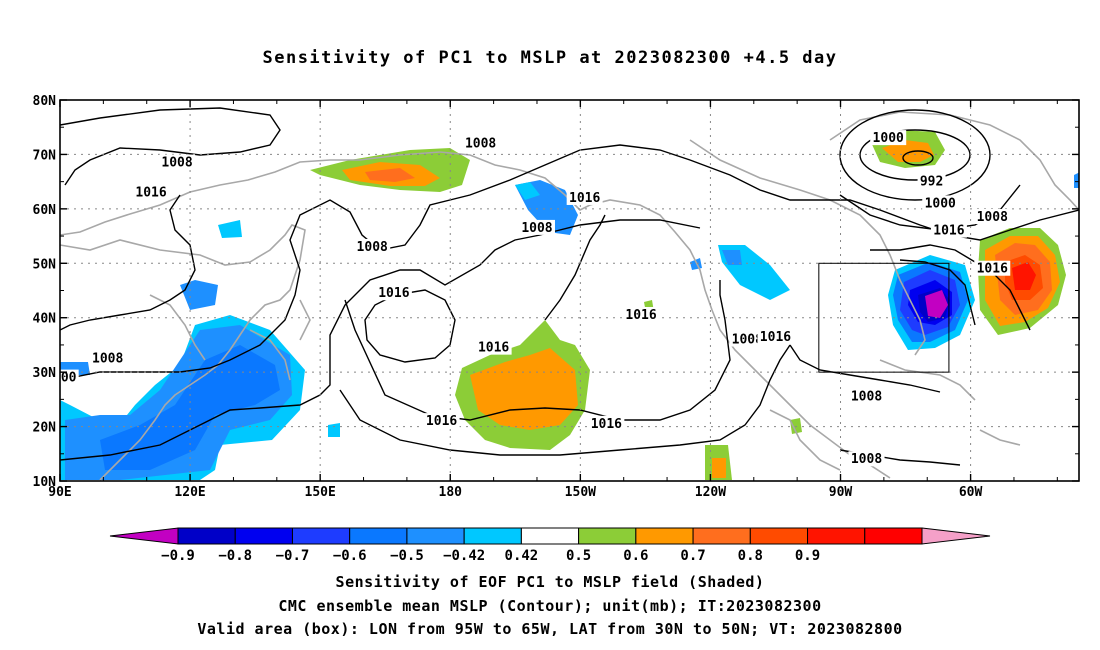 The width and height of the screenshot is (1100, 650). Describe the element at coordinates (45, 210) in the screenshot. I see `lat-label: 60N` at that location.